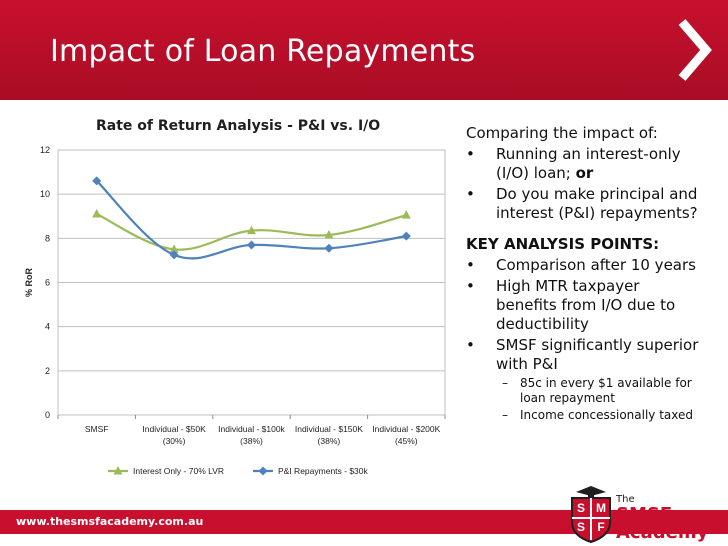  I want to click on smsf-academy-logo: S M S F The SMSF Academy, so click(643, 514).